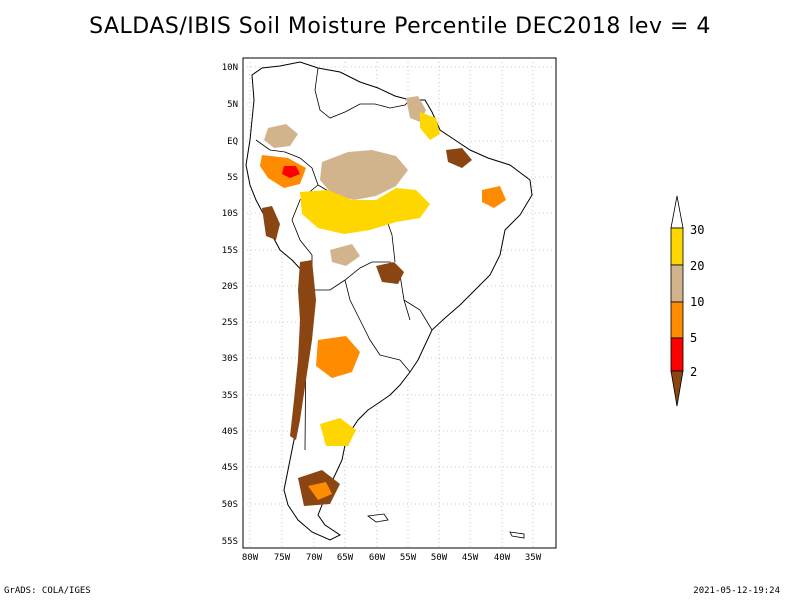 This screenshot has height=600, width=800. What do you see at coordinates (365, 211) in the screenshot?
I see `amazon-yellow-patch` at bounding box center [365, 211].